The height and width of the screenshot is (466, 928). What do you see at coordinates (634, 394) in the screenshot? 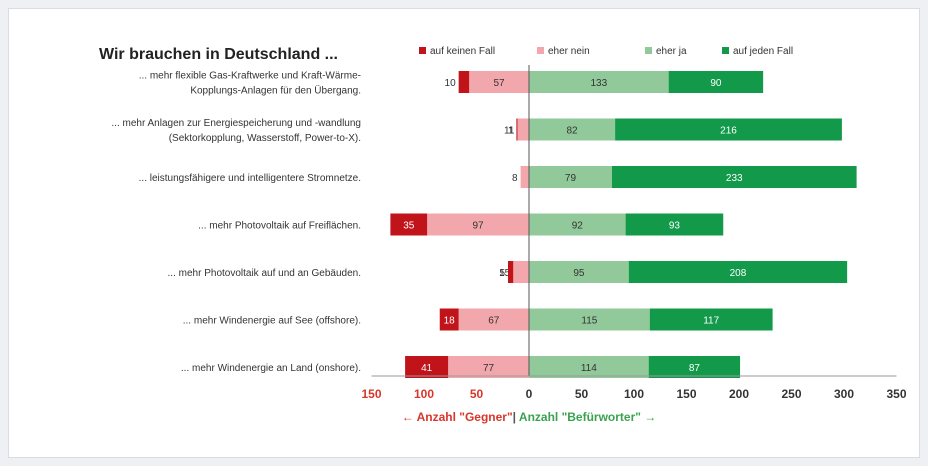
I see `x-tick-label-5: 100` at bounding box center [634, 394].